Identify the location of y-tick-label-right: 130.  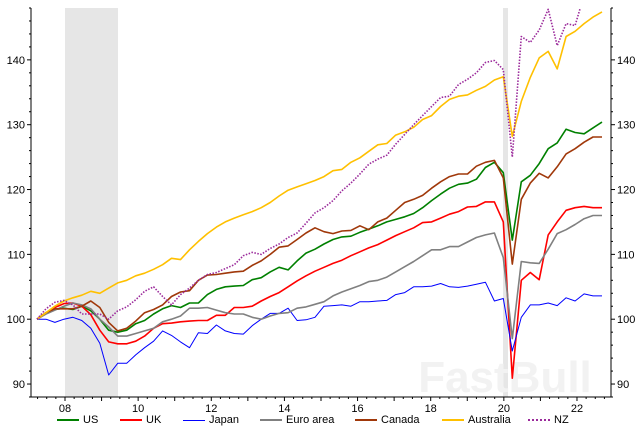
(626, 126).